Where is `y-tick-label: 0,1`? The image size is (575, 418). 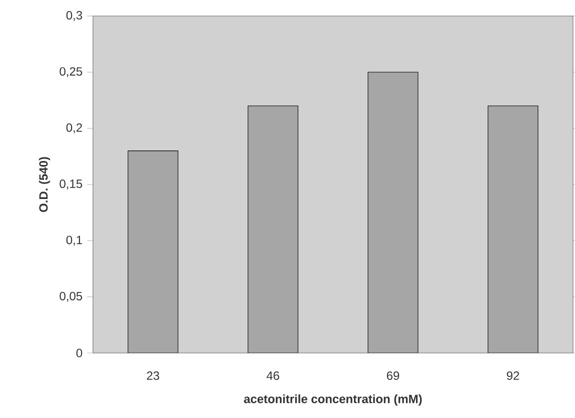
y-tick-label: 0,1 is located at coordinates (74, 241).